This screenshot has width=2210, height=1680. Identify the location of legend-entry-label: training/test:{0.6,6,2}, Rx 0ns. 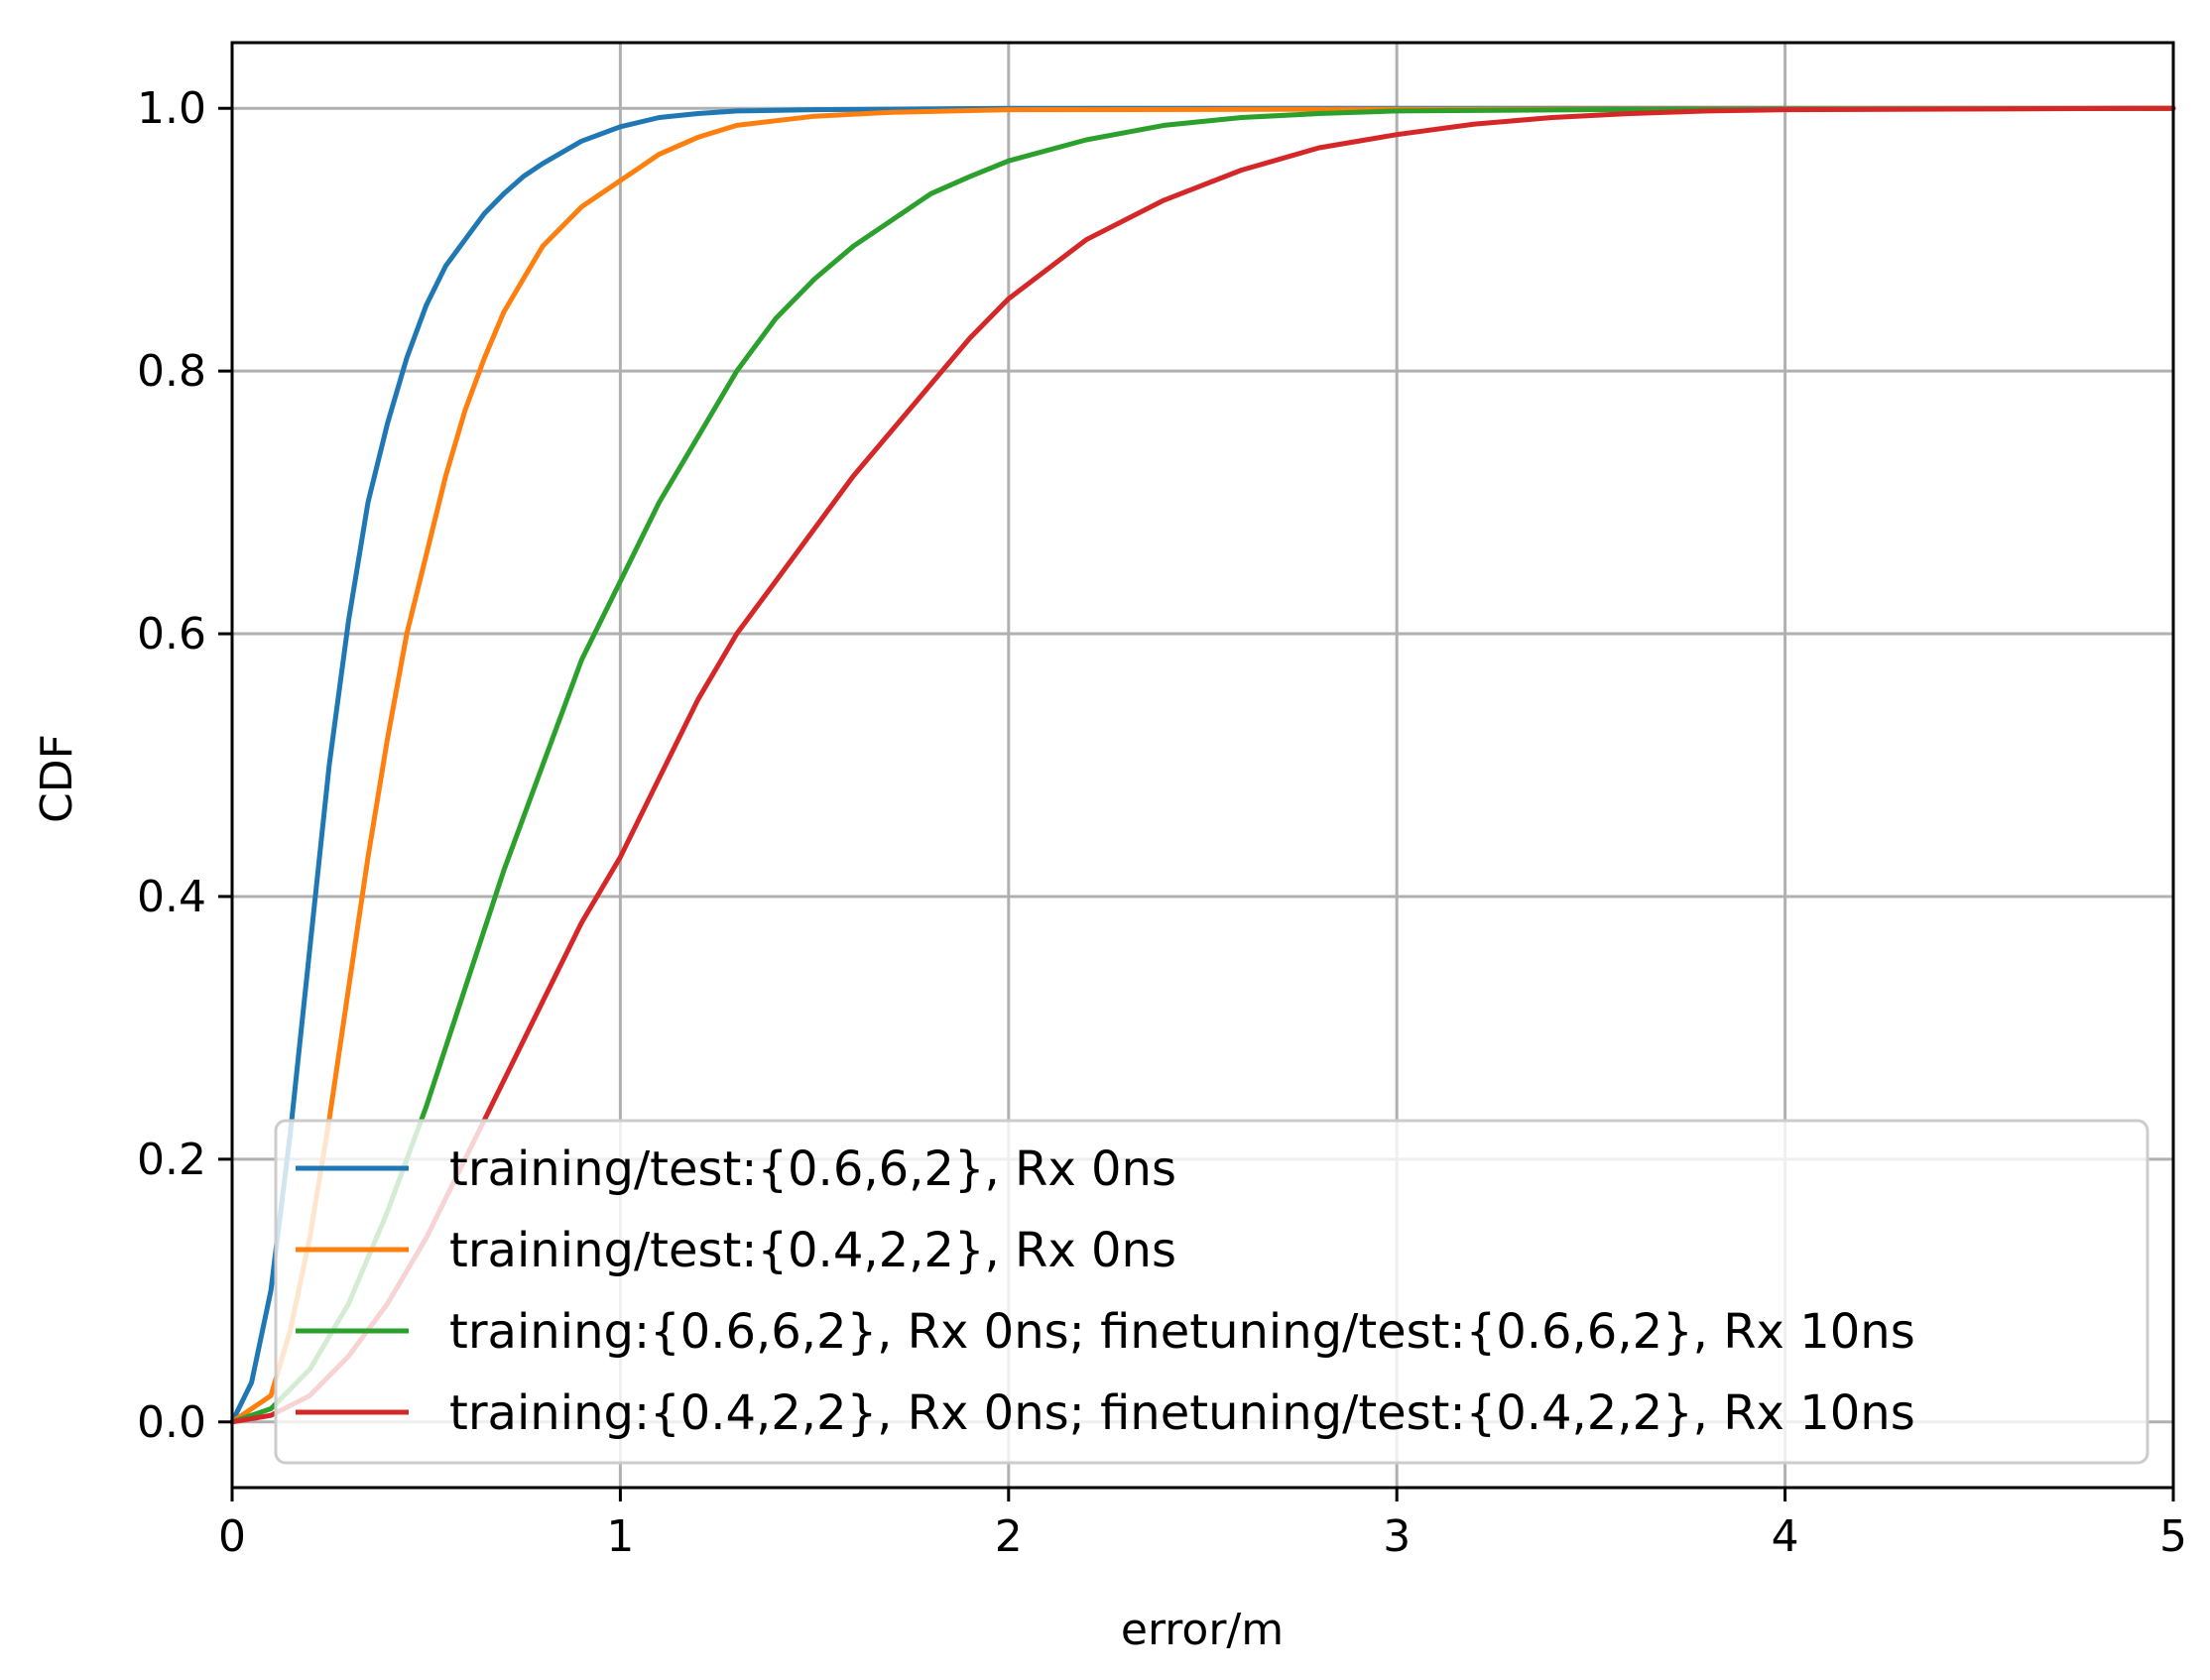
(812, 1169).